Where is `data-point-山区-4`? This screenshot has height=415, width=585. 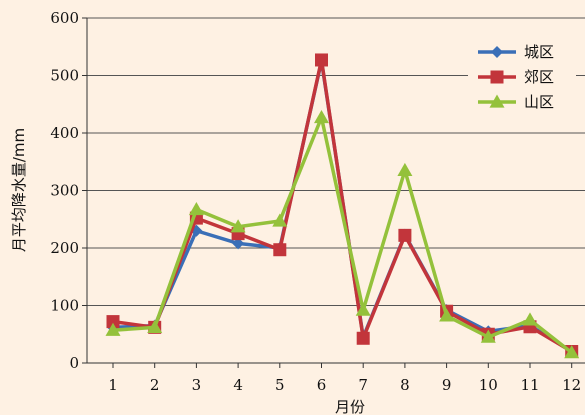
data-point-山区-4 is located at coordinates (238, 226).